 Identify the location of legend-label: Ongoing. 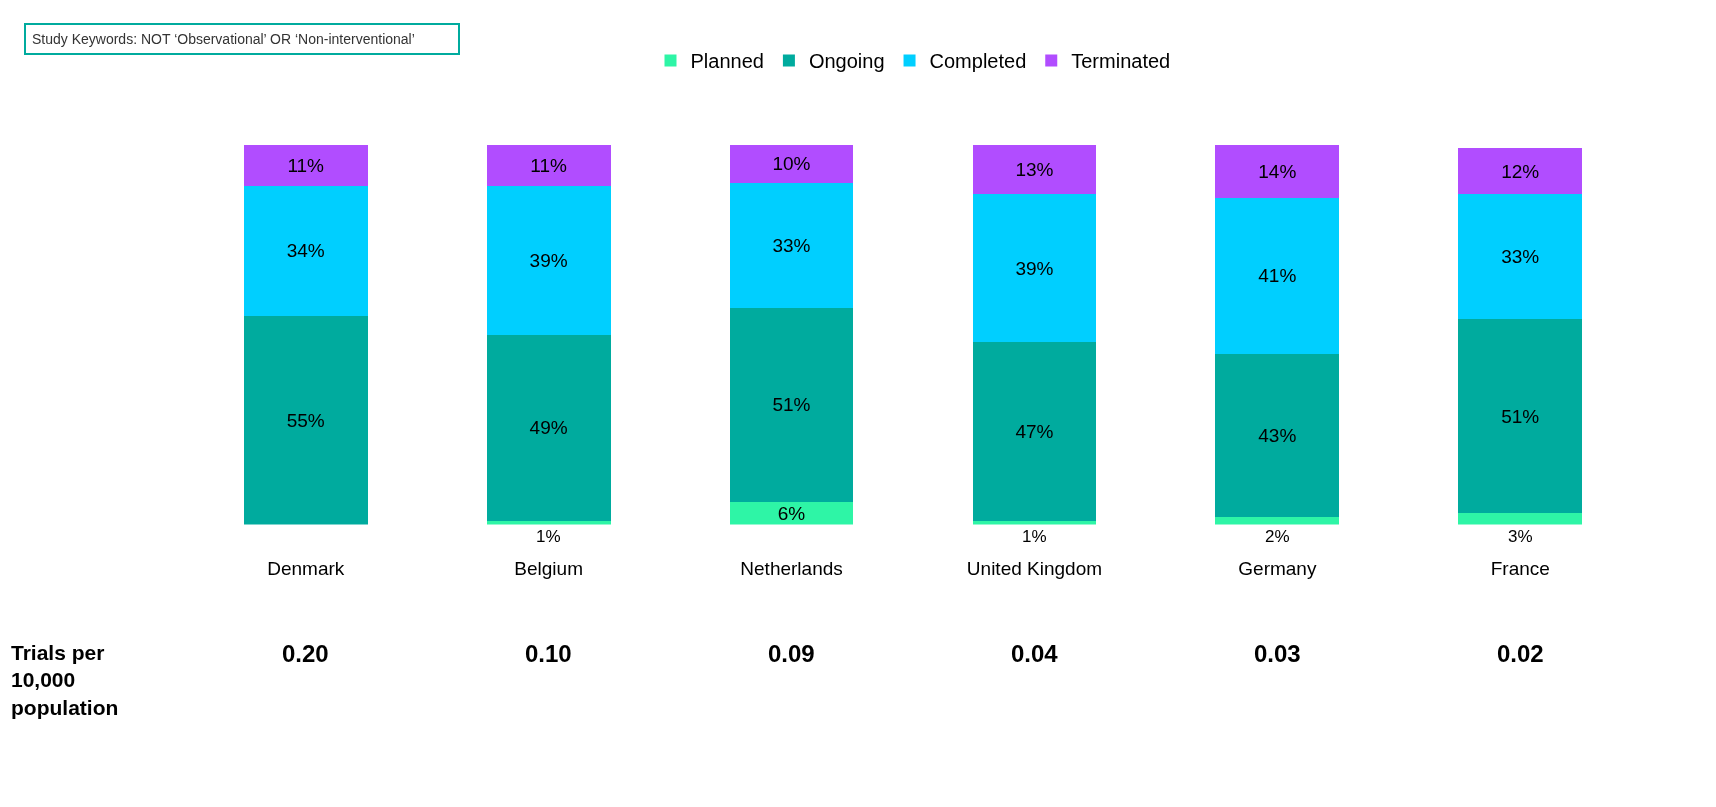
(846, 61).